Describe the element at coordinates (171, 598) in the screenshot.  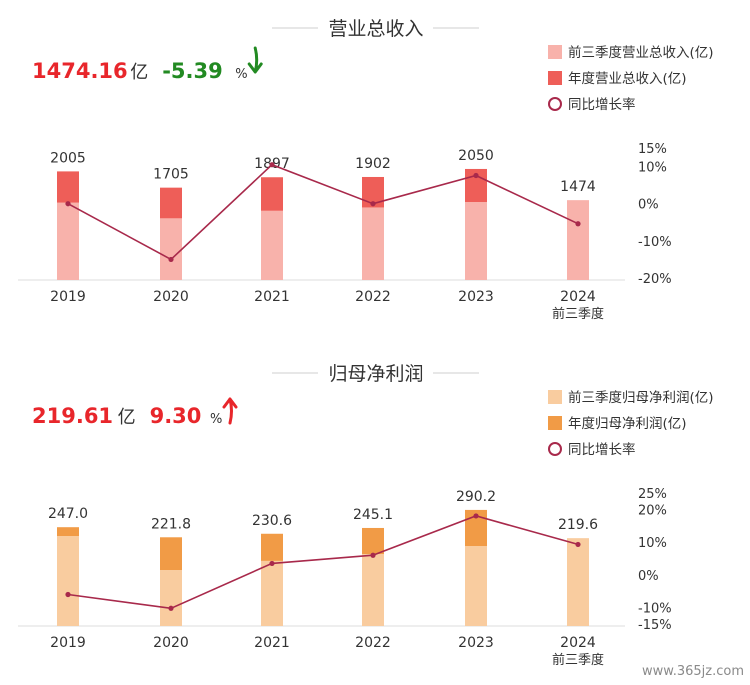
I see `chart2-bar-q3-2020` at that location.